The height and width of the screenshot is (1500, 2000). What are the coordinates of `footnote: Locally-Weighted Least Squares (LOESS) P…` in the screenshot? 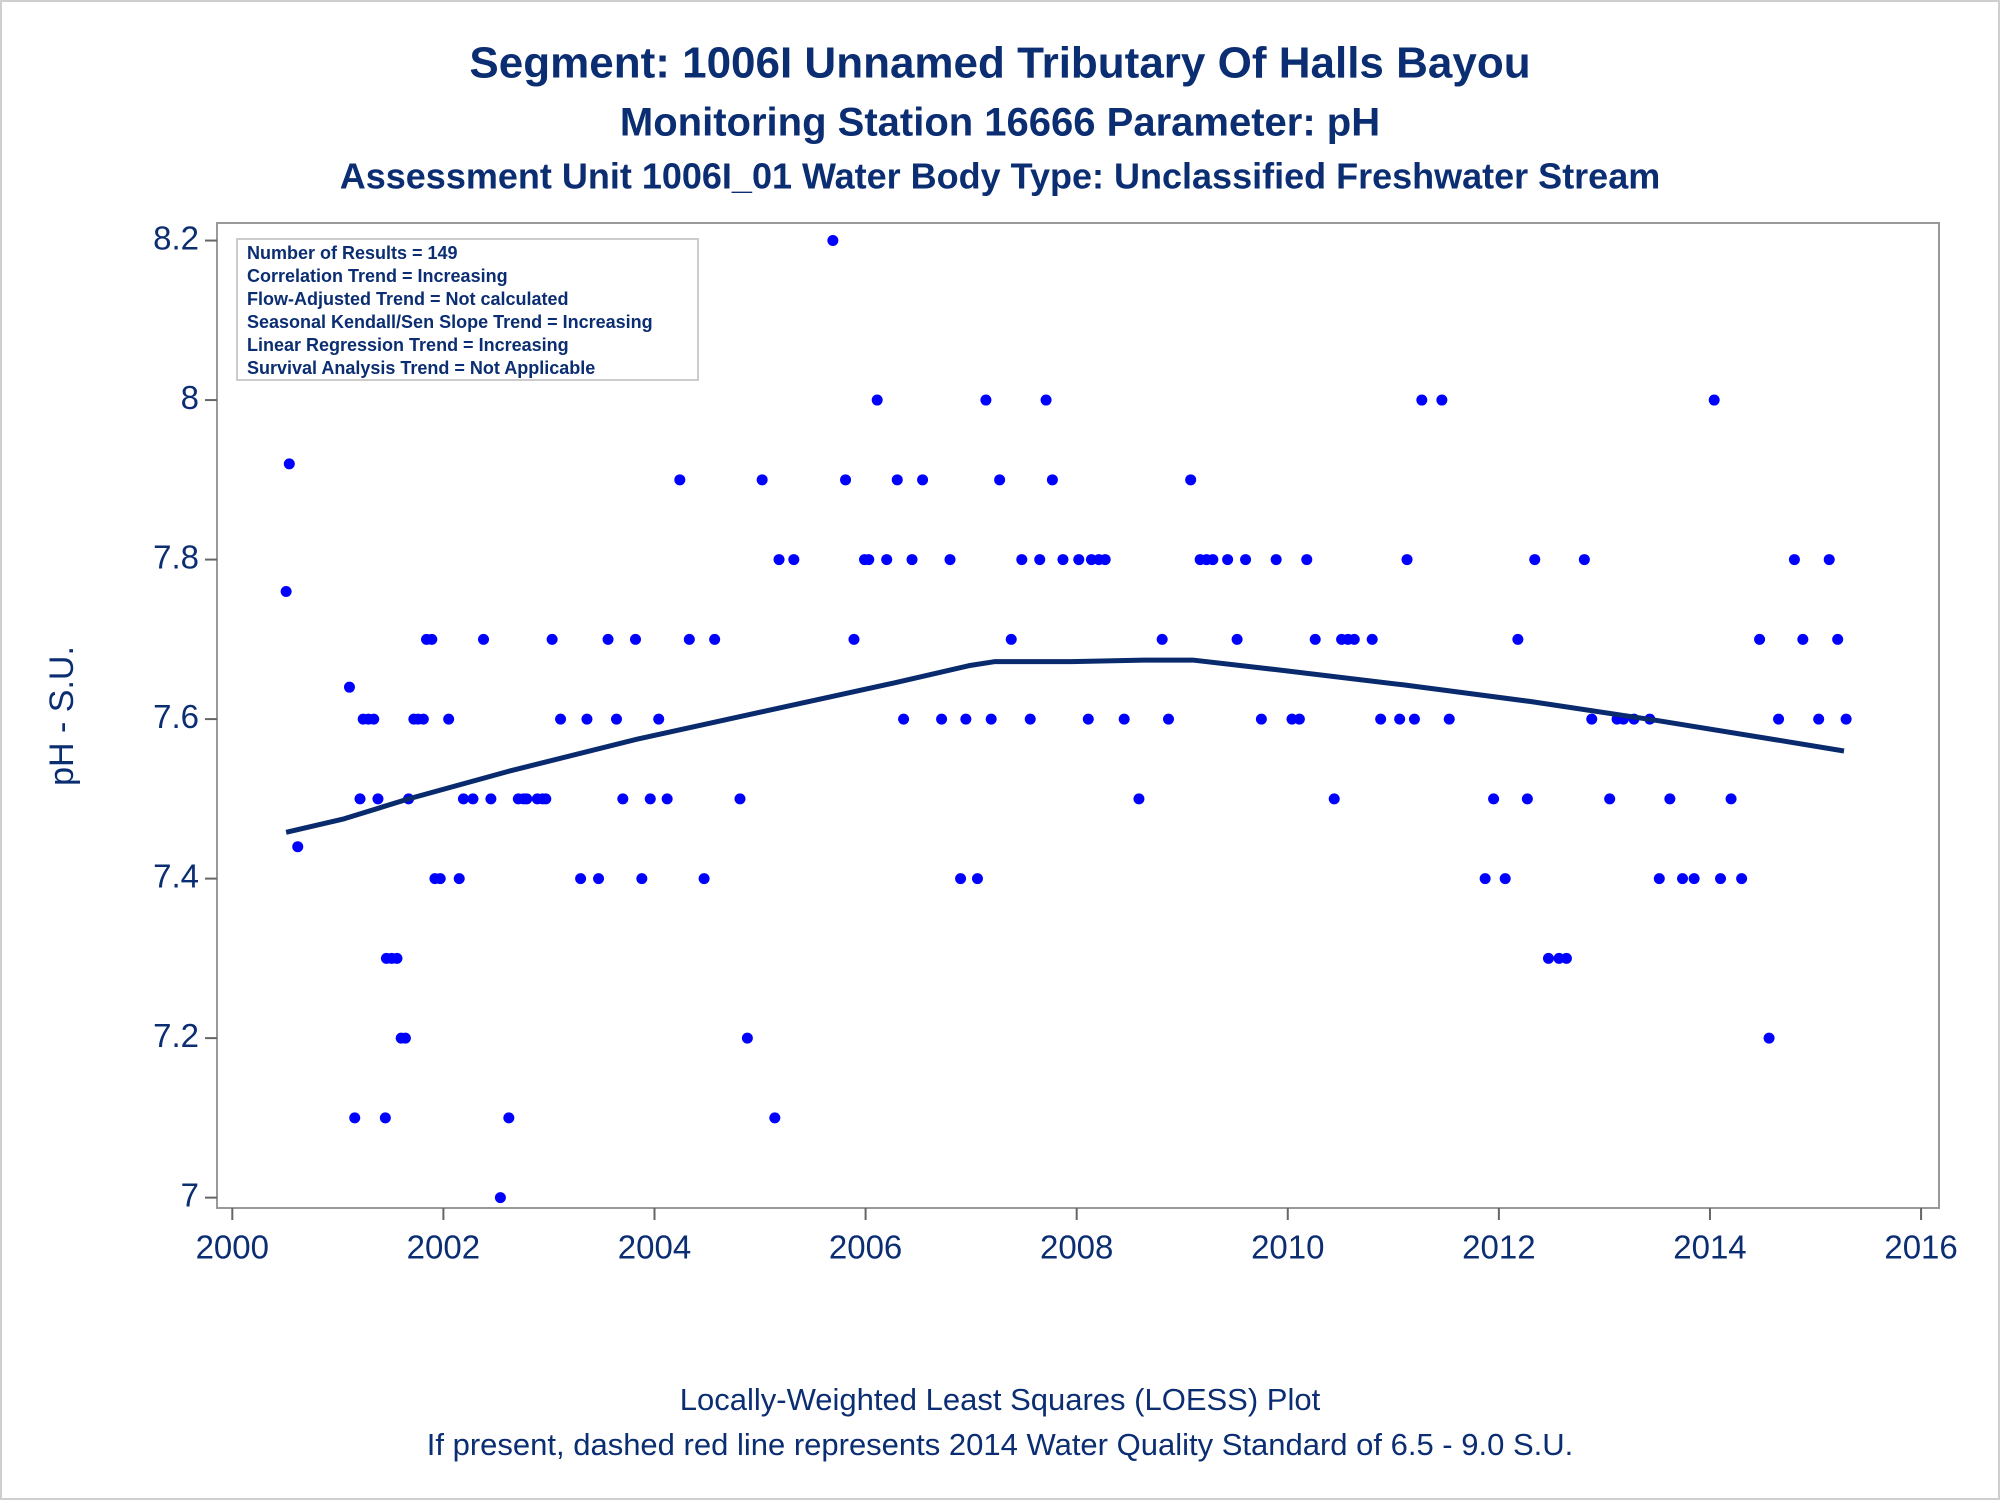 It's located at (1000, 1399).